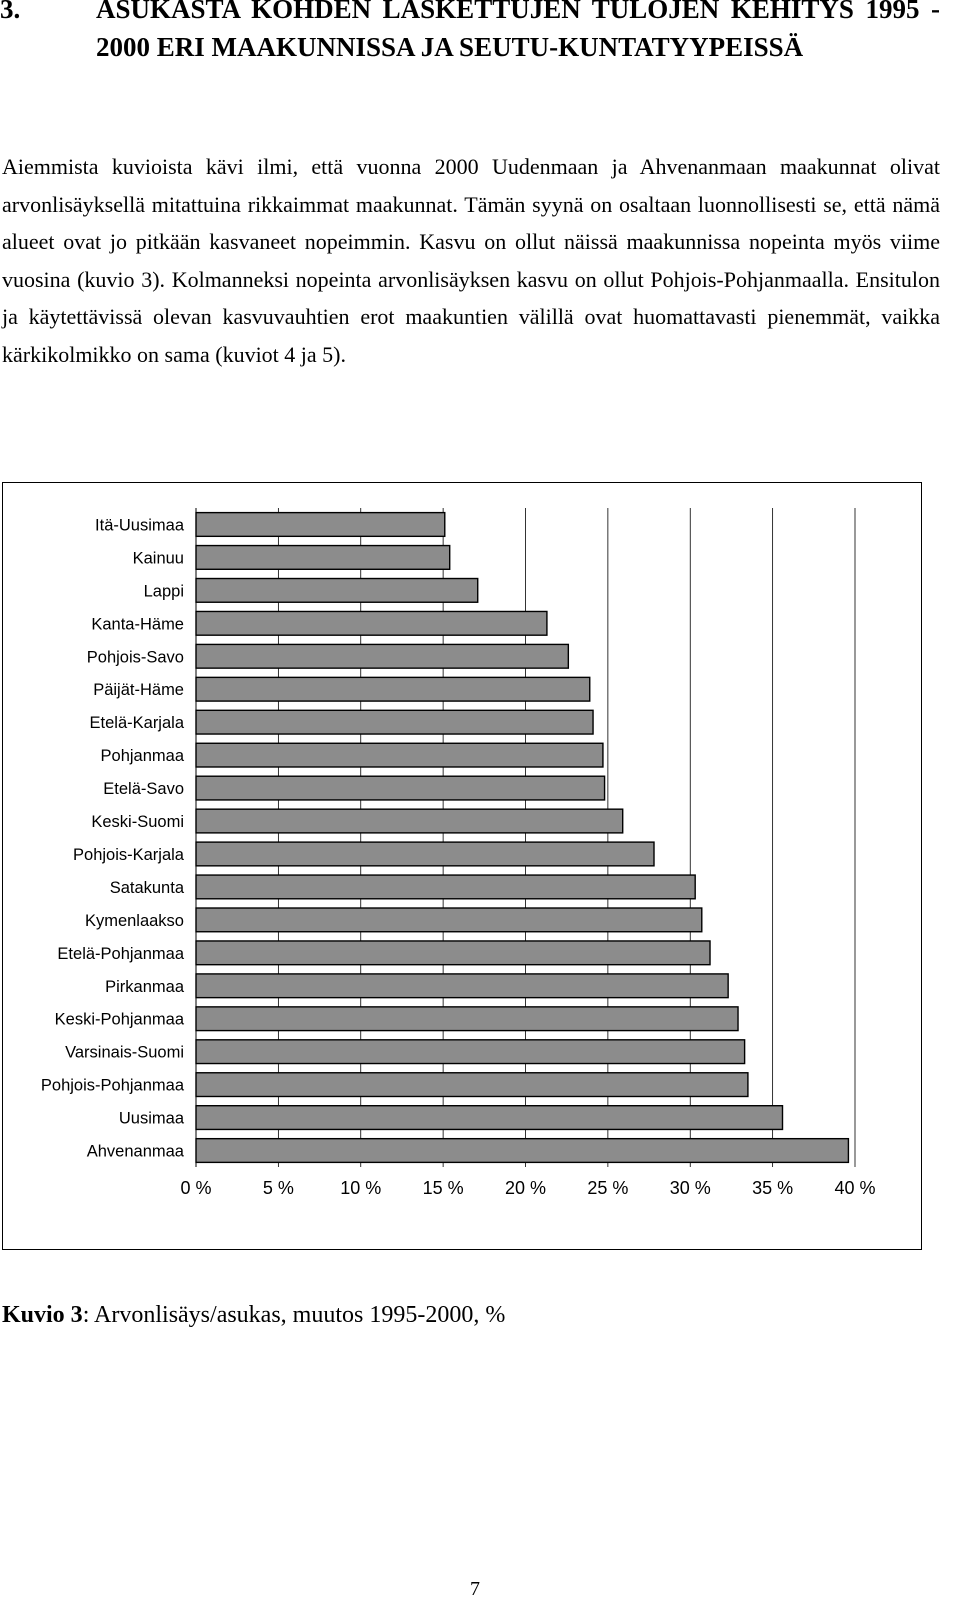 This screenshot has height=1604, width=960. I want to click on x-tick-label: 5 %, so click(278, 1188).